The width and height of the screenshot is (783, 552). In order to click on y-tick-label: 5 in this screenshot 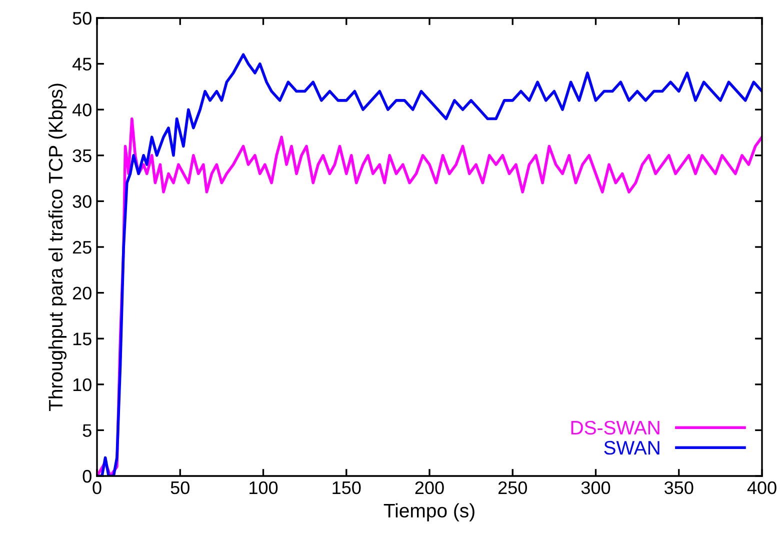, I will do `click(87, 430)`.